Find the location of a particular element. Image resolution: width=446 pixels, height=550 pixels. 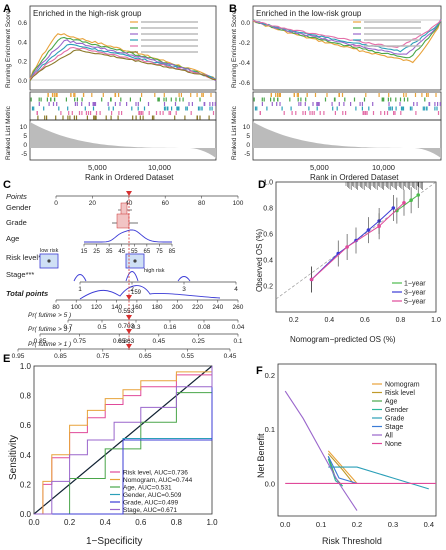

x-tick-label: 0.2 is located at coordinates (70, 522).